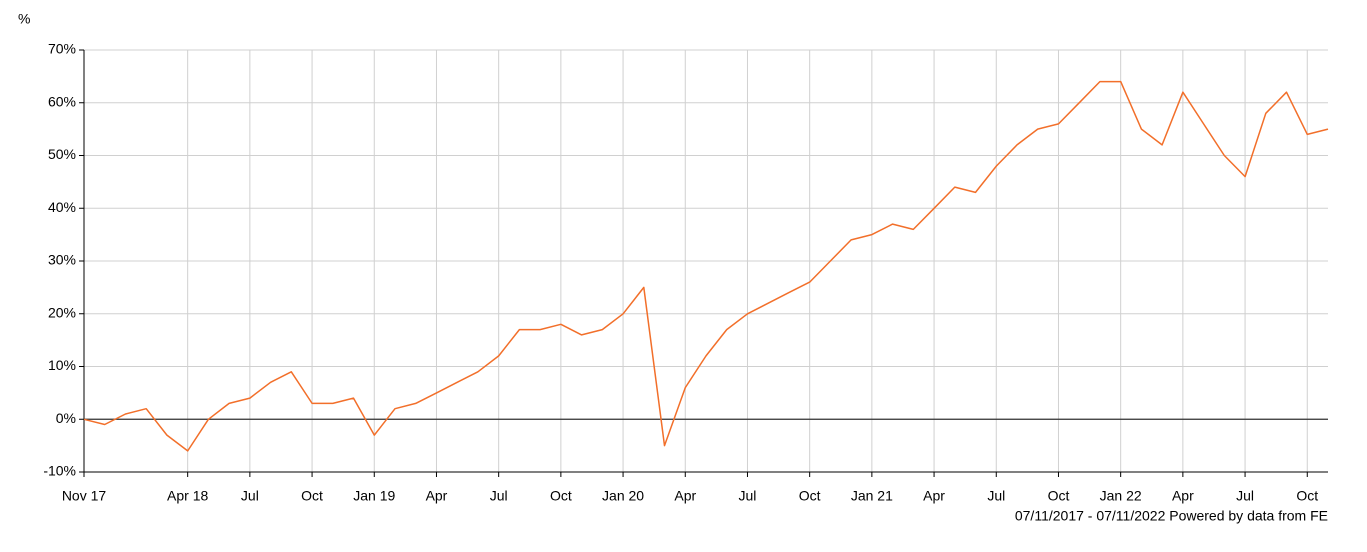  What do you see at coordinates (1121, 496) in the screenshot?
I see `x-tick-label: Jan 22` at bounding box center [1121, 496].